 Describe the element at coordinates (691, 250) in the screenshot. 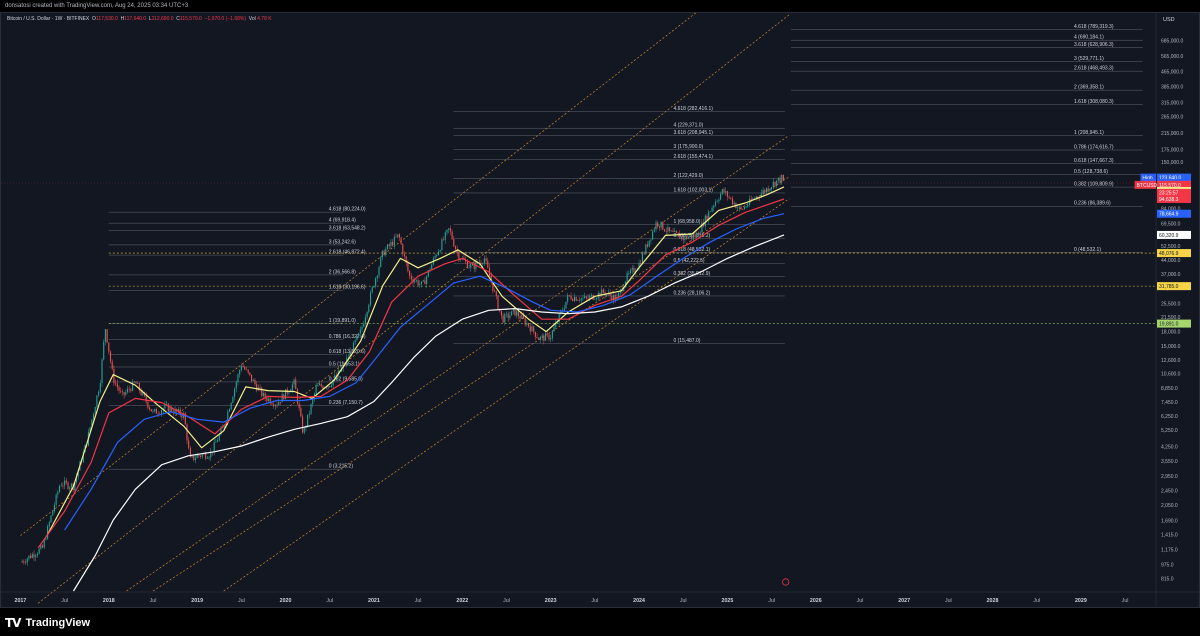

I see `fib-level-label: 0.618 (48,532.1)` at that location.